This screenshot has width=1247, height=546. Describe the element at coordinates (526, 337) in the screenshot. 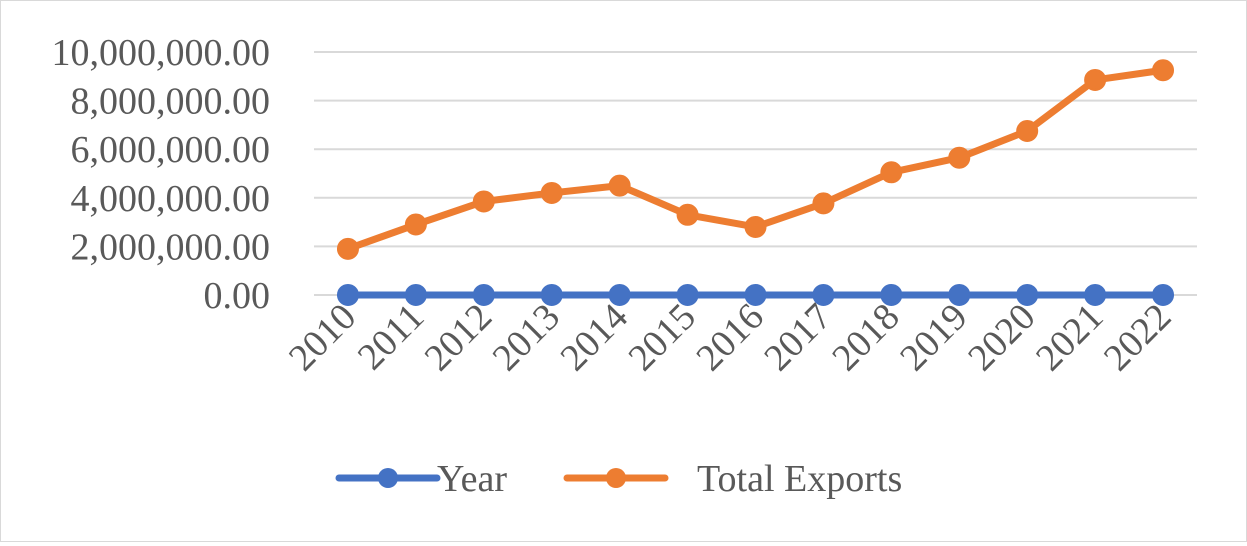

I see `x-tick-label: 2013` at that location.